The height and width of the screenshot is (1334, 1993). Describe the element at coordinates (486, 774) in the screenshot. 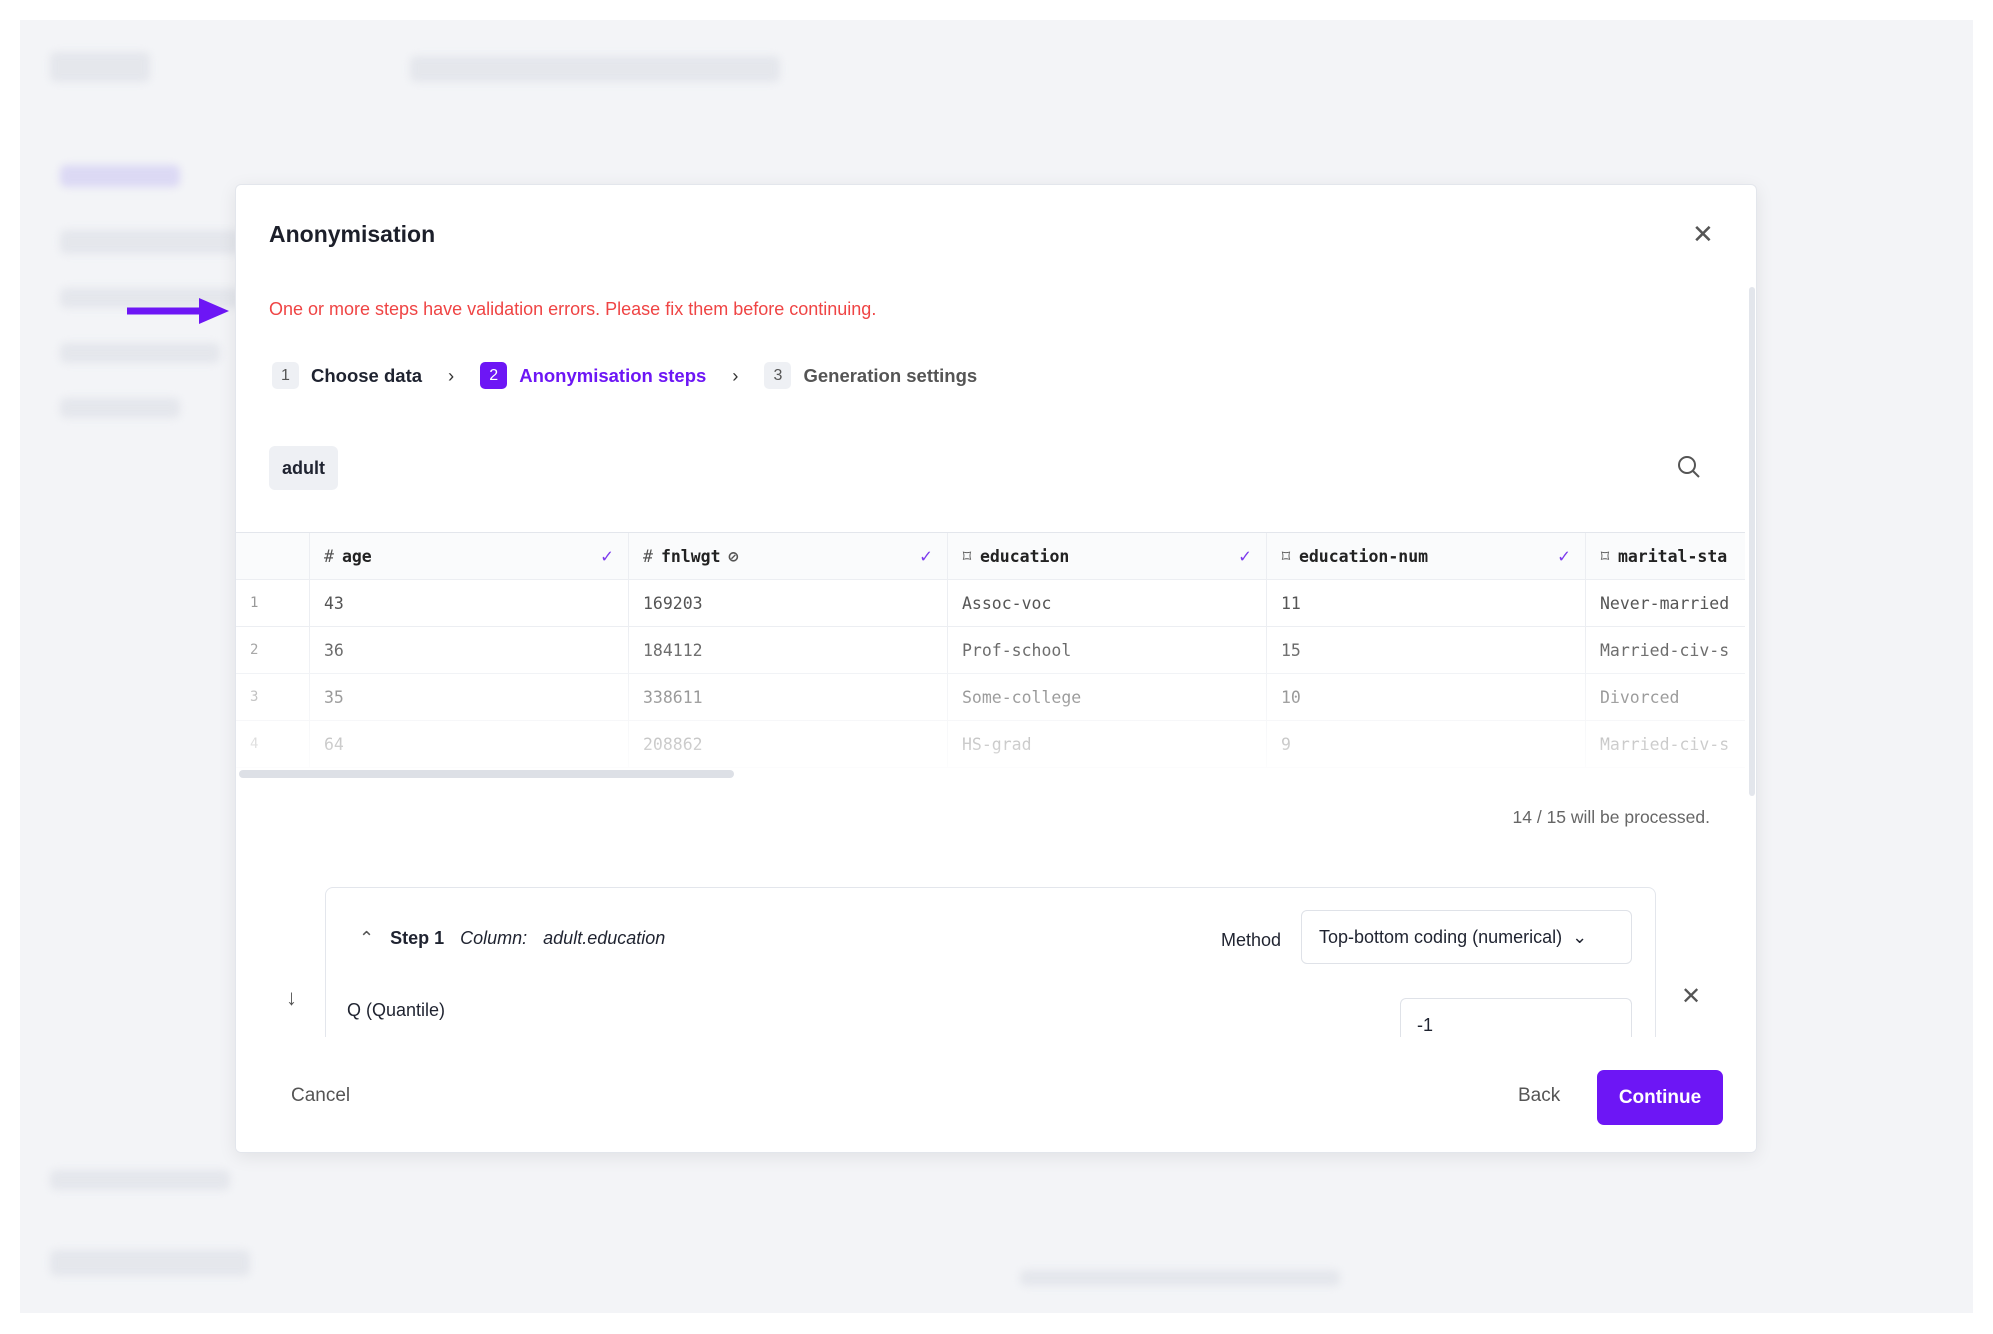

I see `horizontal-scrollbar` at that location.